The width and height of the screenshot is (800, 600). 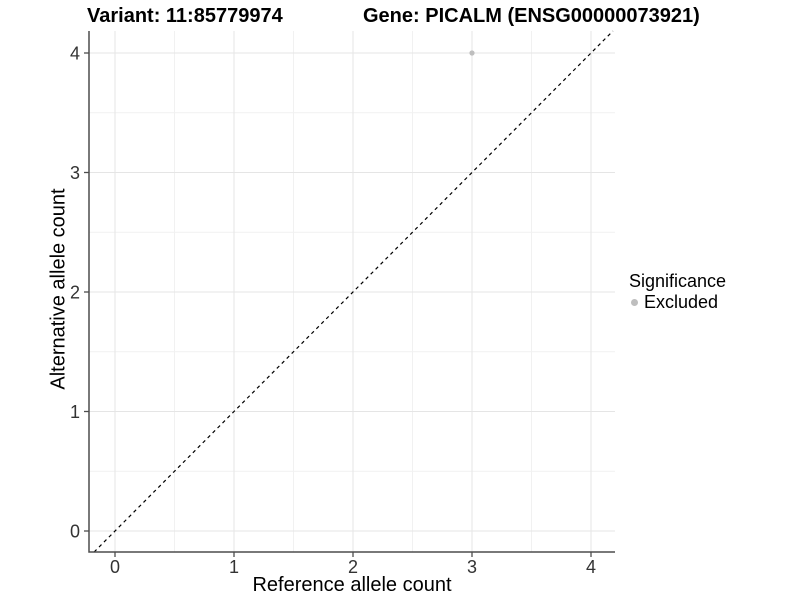 I want to click on excluded-point-icon, so click(x=634, y=302).